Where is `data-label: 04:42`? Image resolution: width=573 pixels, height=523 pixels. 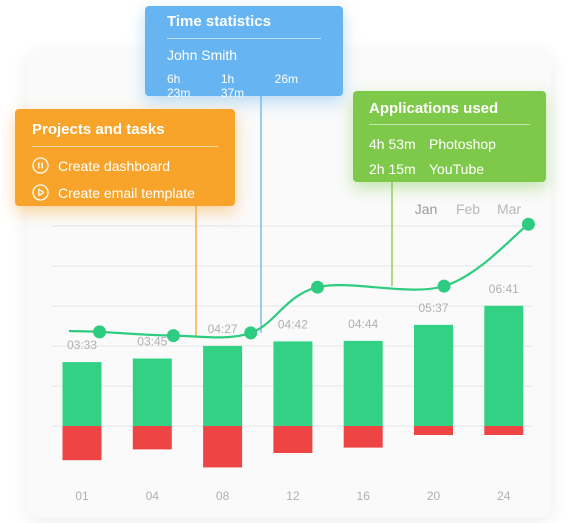 data-label: 04:42 is located at coordinates (293, 324).